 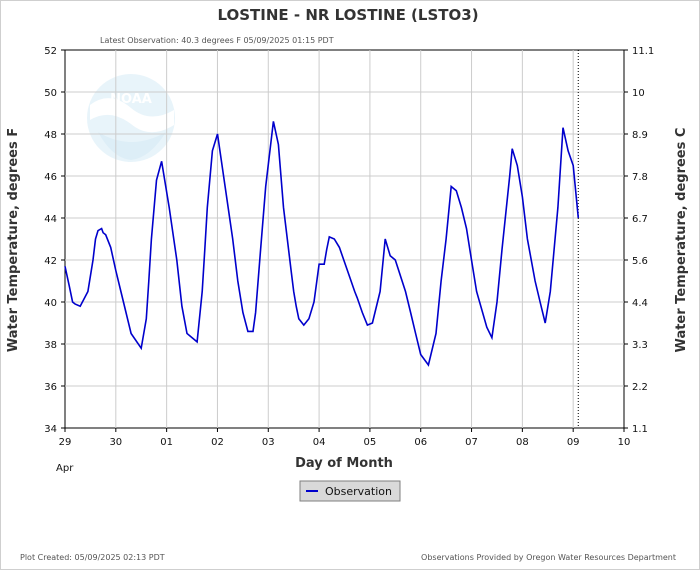 I want to click on x-axis-month-label: Apr, so click(x=65, y=468).